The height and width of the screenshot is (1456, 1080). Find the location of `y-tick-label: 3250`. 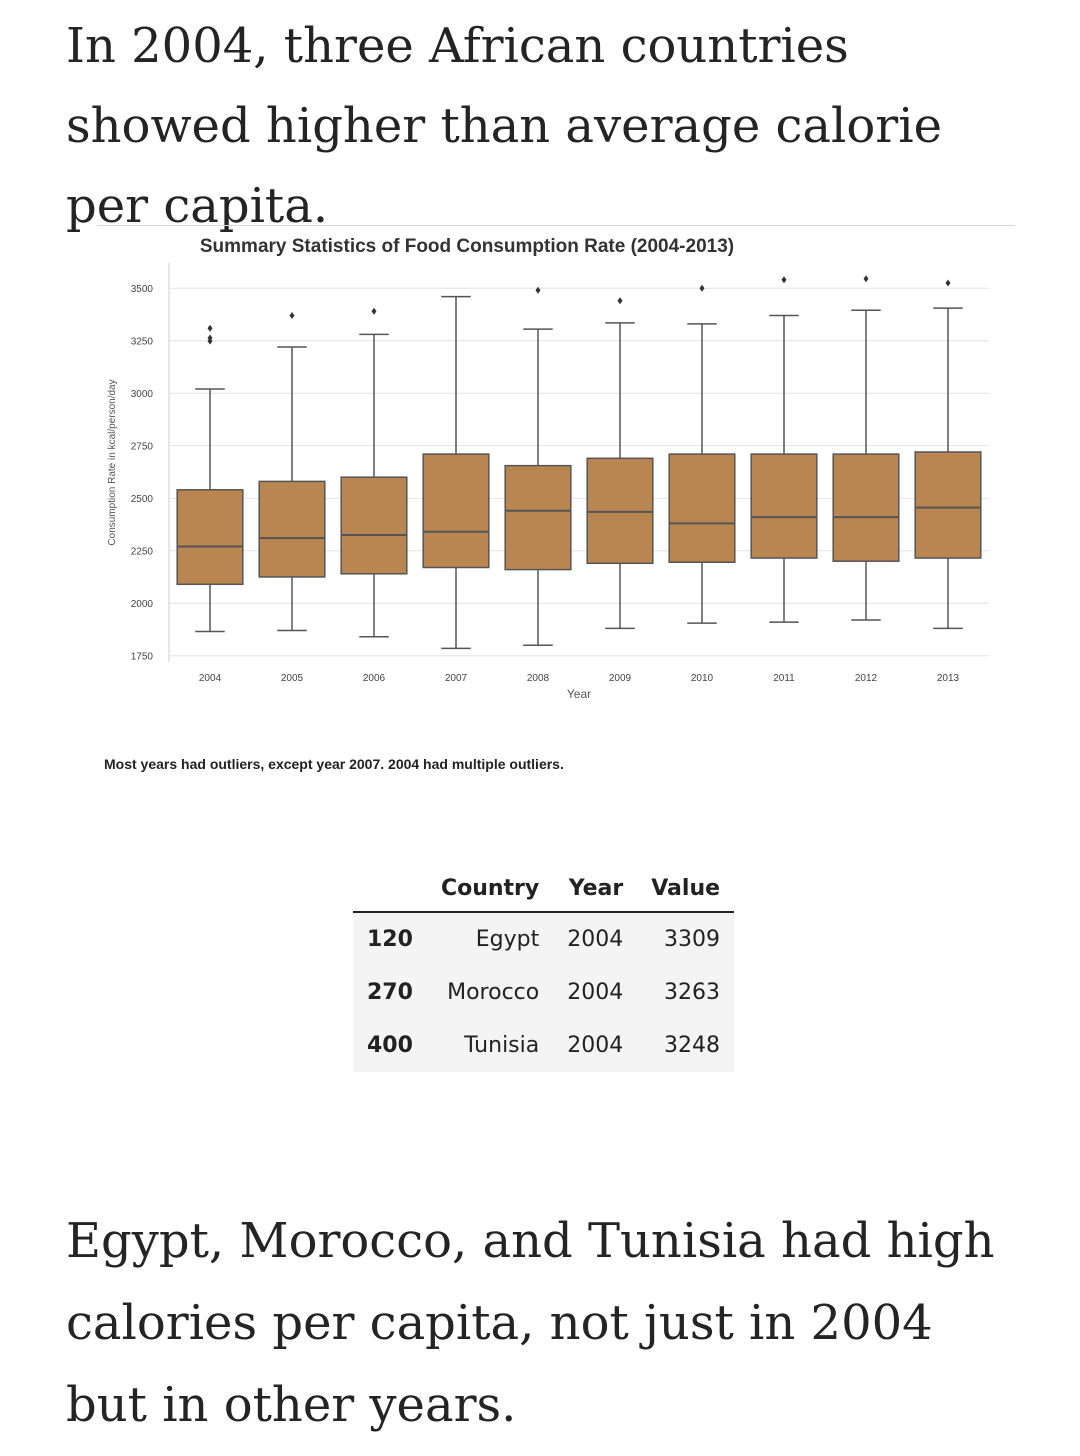

y-tick-label: 3250 is located at coordinates (142, 342).